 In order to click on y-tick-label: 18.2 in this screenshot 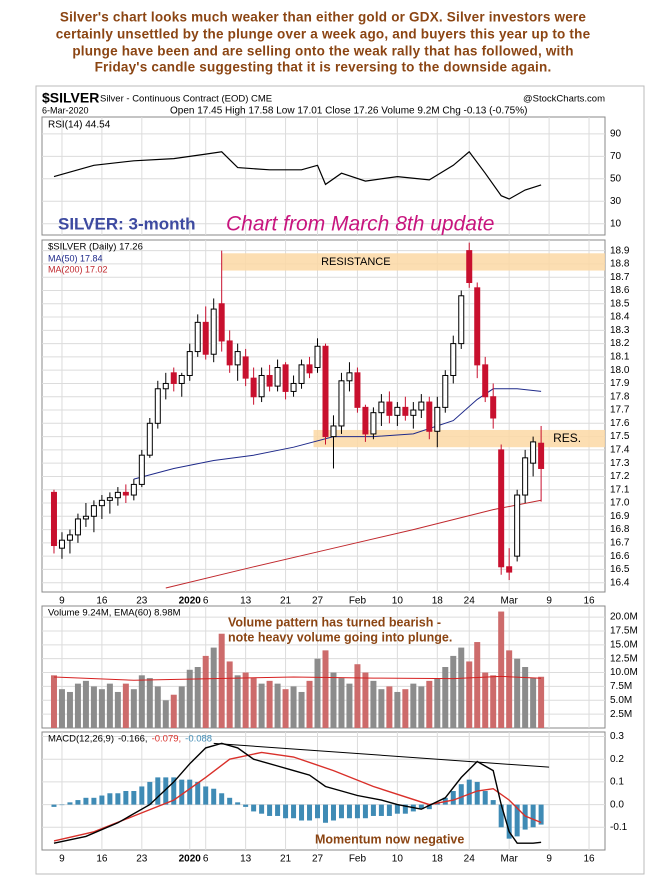, I will do `click(620, 343)`.